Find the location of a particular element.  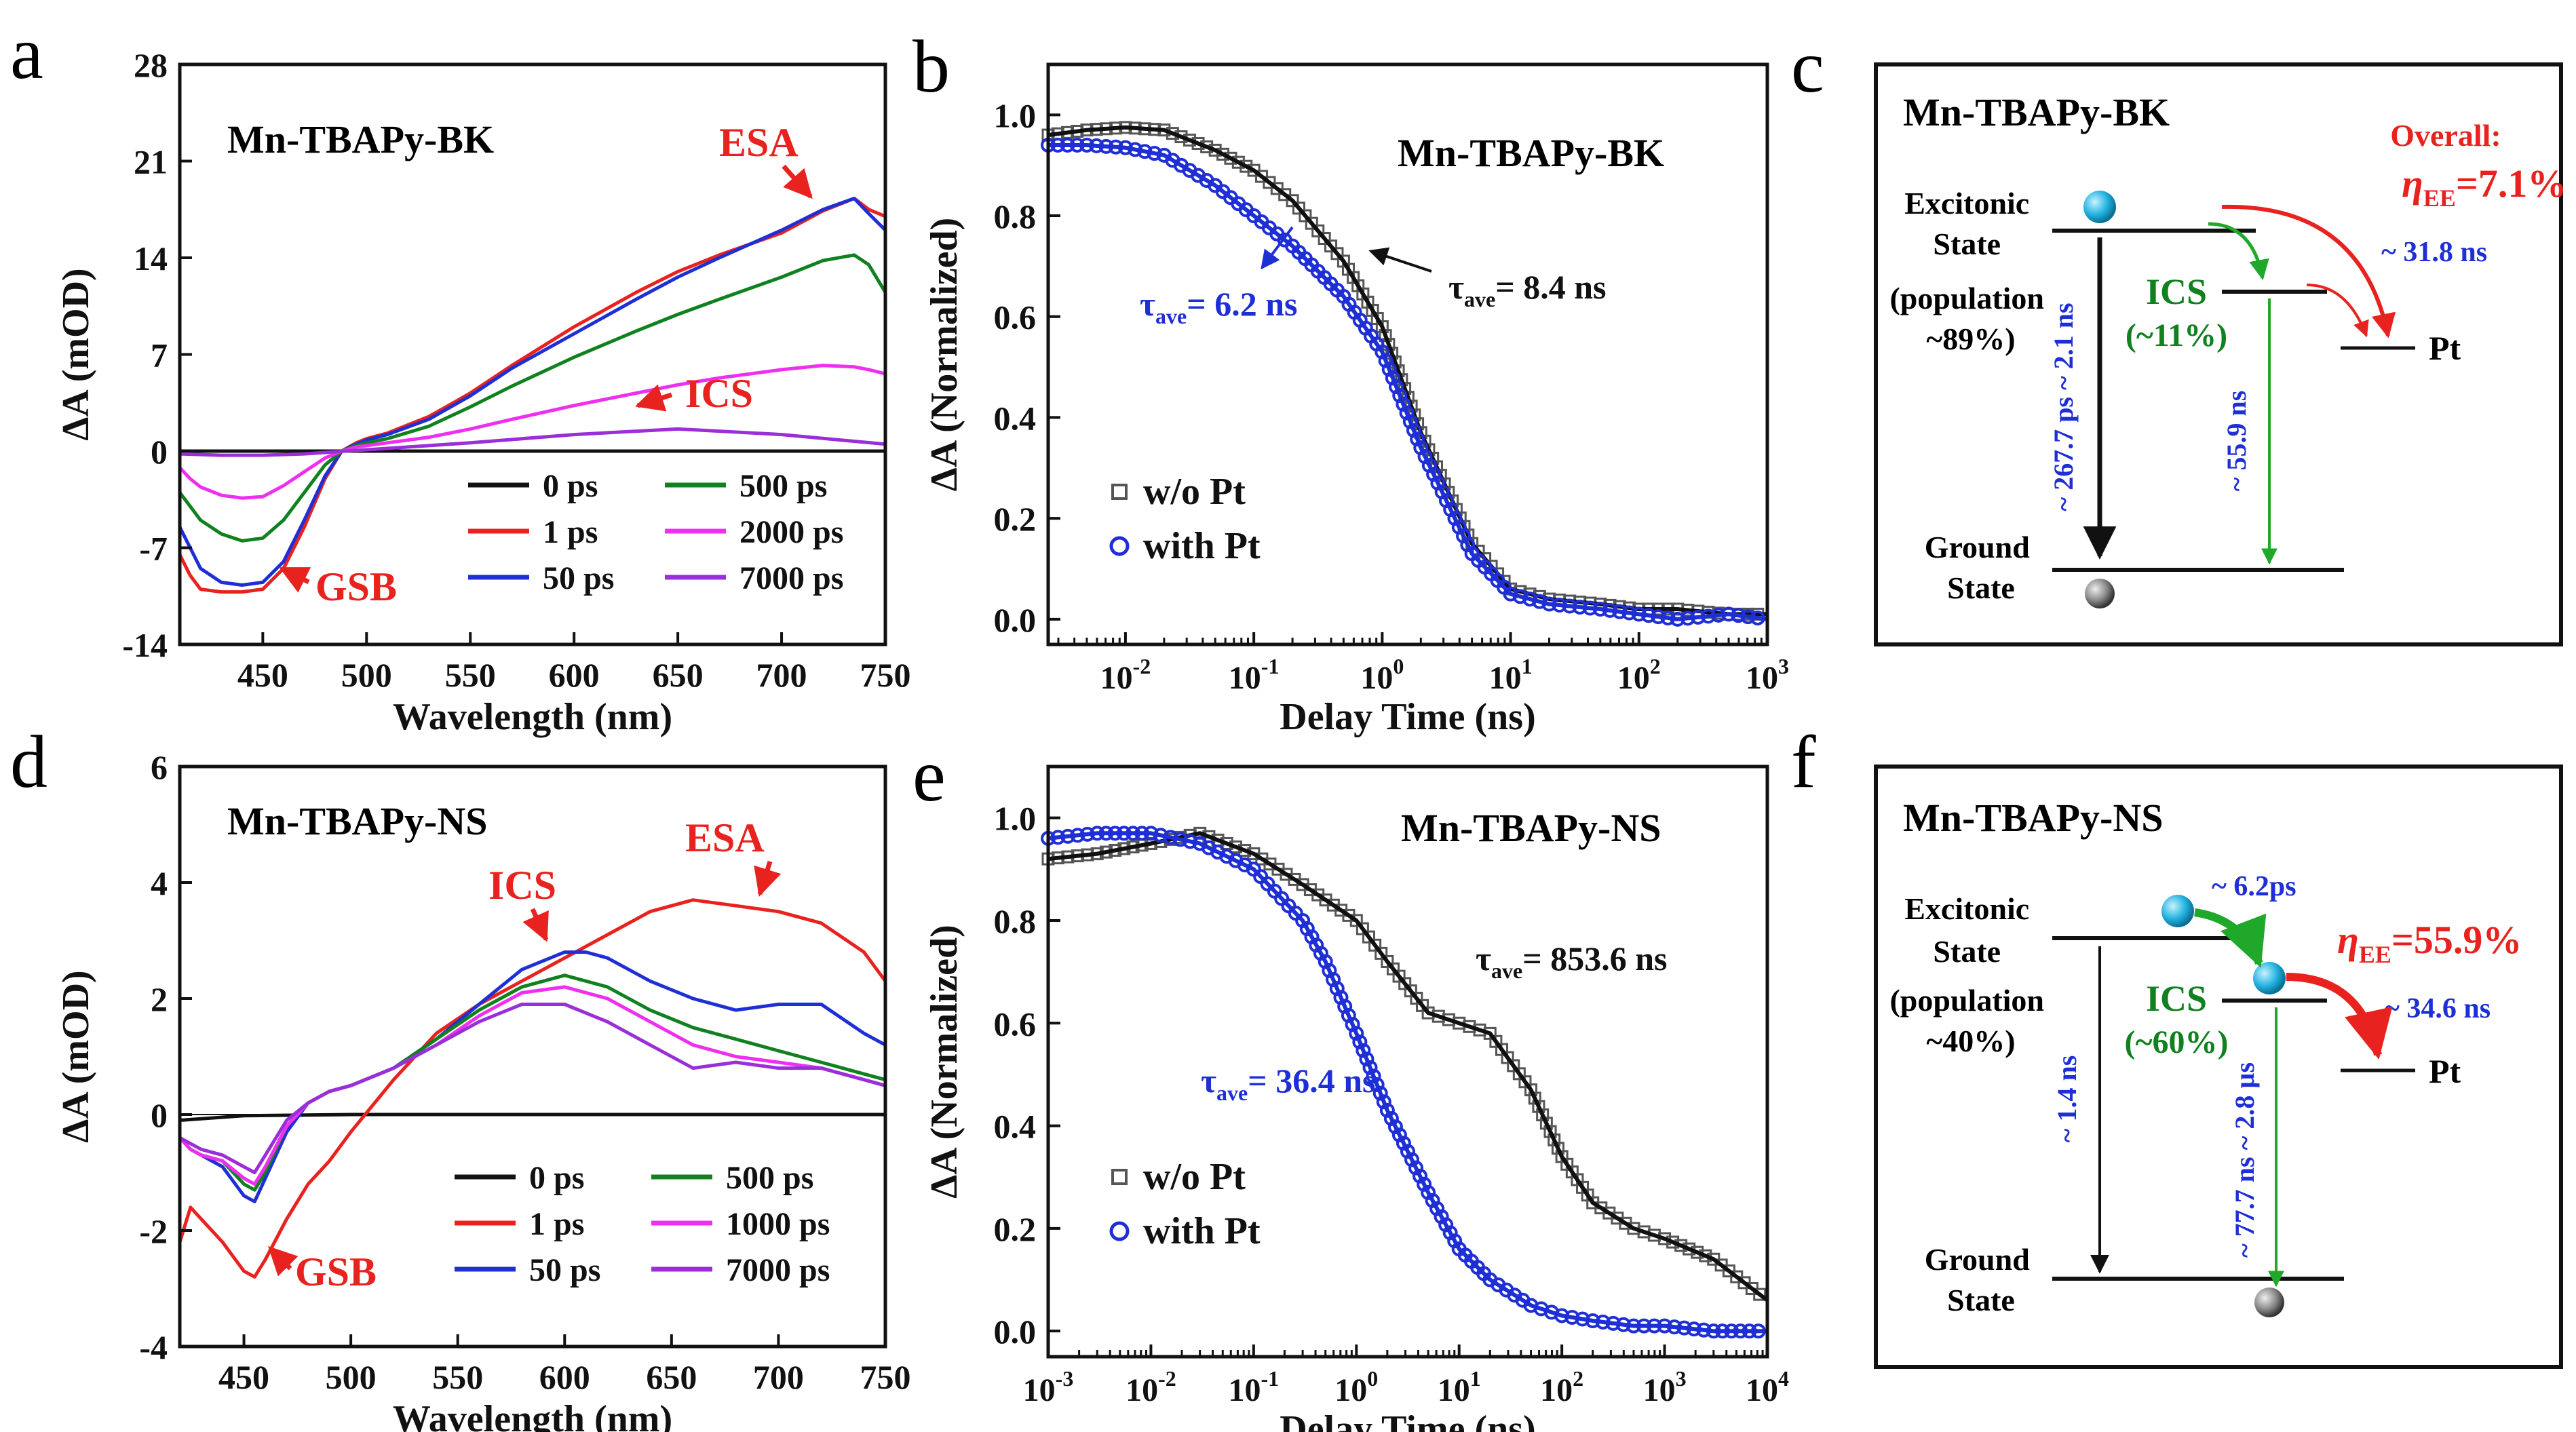

diagram-c-arrow-exc-pt is located at coordinates (2308, 271).